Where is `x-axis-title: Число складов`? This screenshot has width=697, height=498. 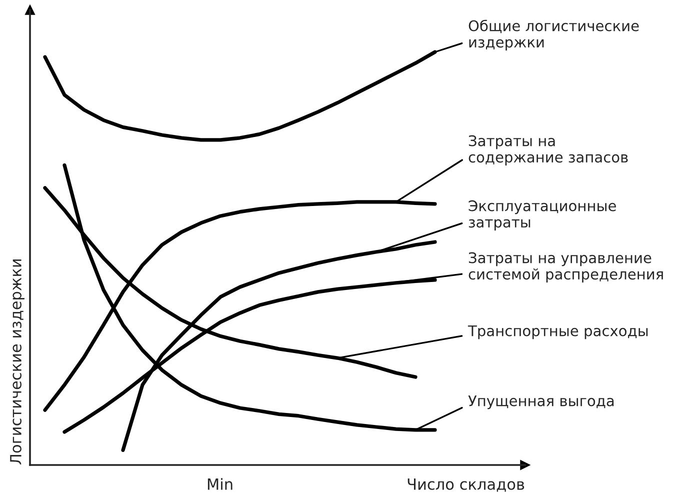 x-axis-title: Число складов is located at coordinates (466, 485).